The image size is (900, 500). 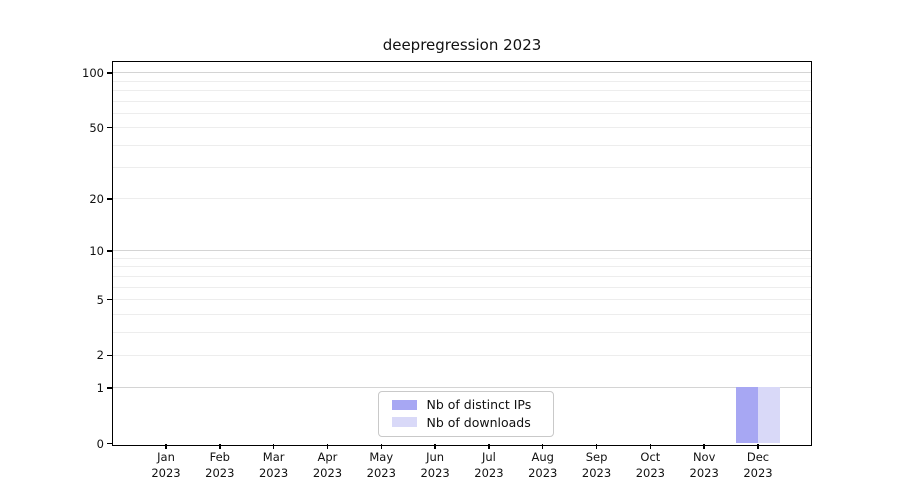 What do you see at coordinates (478, 422) in the screenshot?
I see `legend-label-downloads: Nb of downloads` at bounding box center [478, 422].